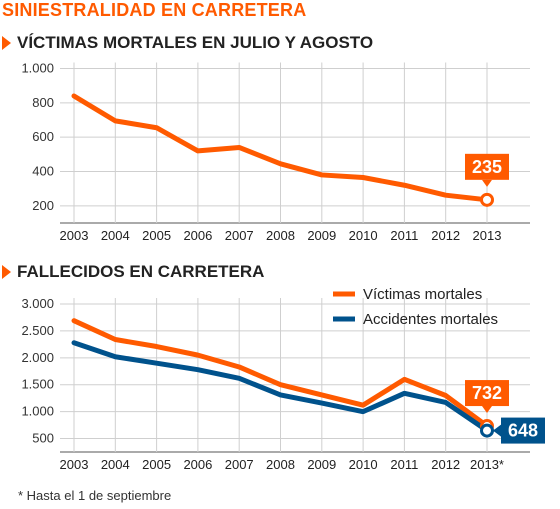  Describe the element at coordinates (43, 438) in the screenshot. I see `y-tick-label: 500` at that location.